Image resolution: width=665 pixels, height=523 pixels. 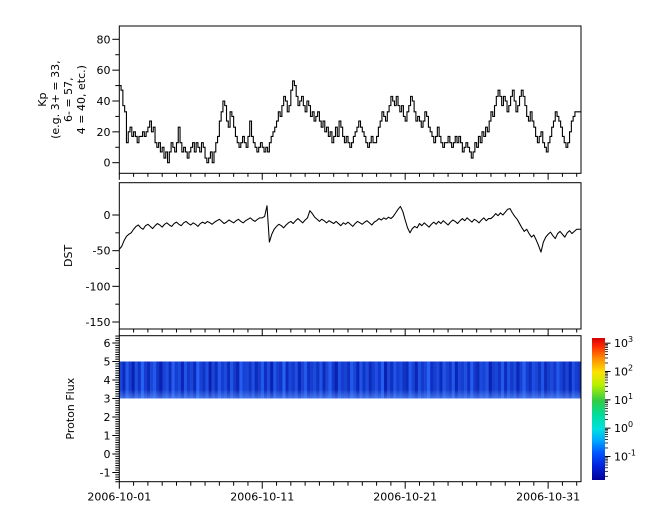 I want to click on kp-ytick-label: 20, so click(x=104, y=132).